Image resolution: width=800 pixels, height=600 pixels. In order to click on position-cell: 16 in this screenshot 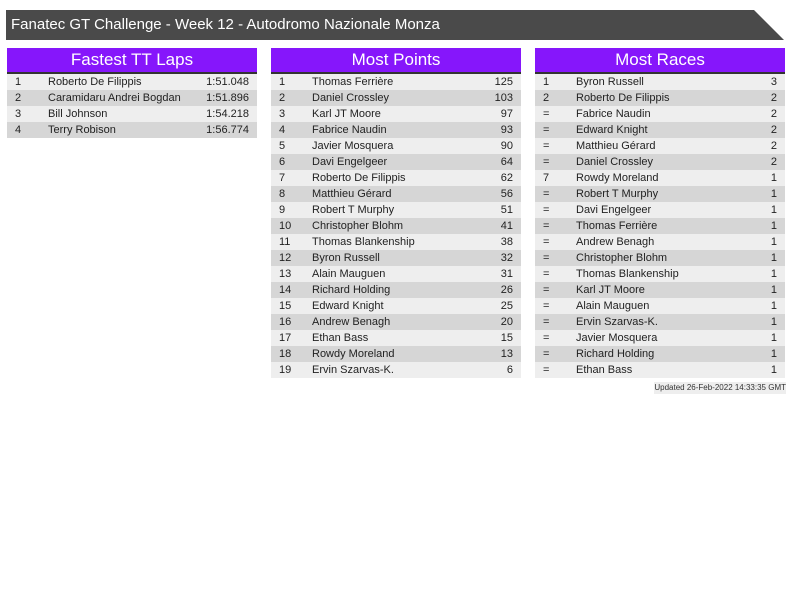, I will do `click(285, 322)`.